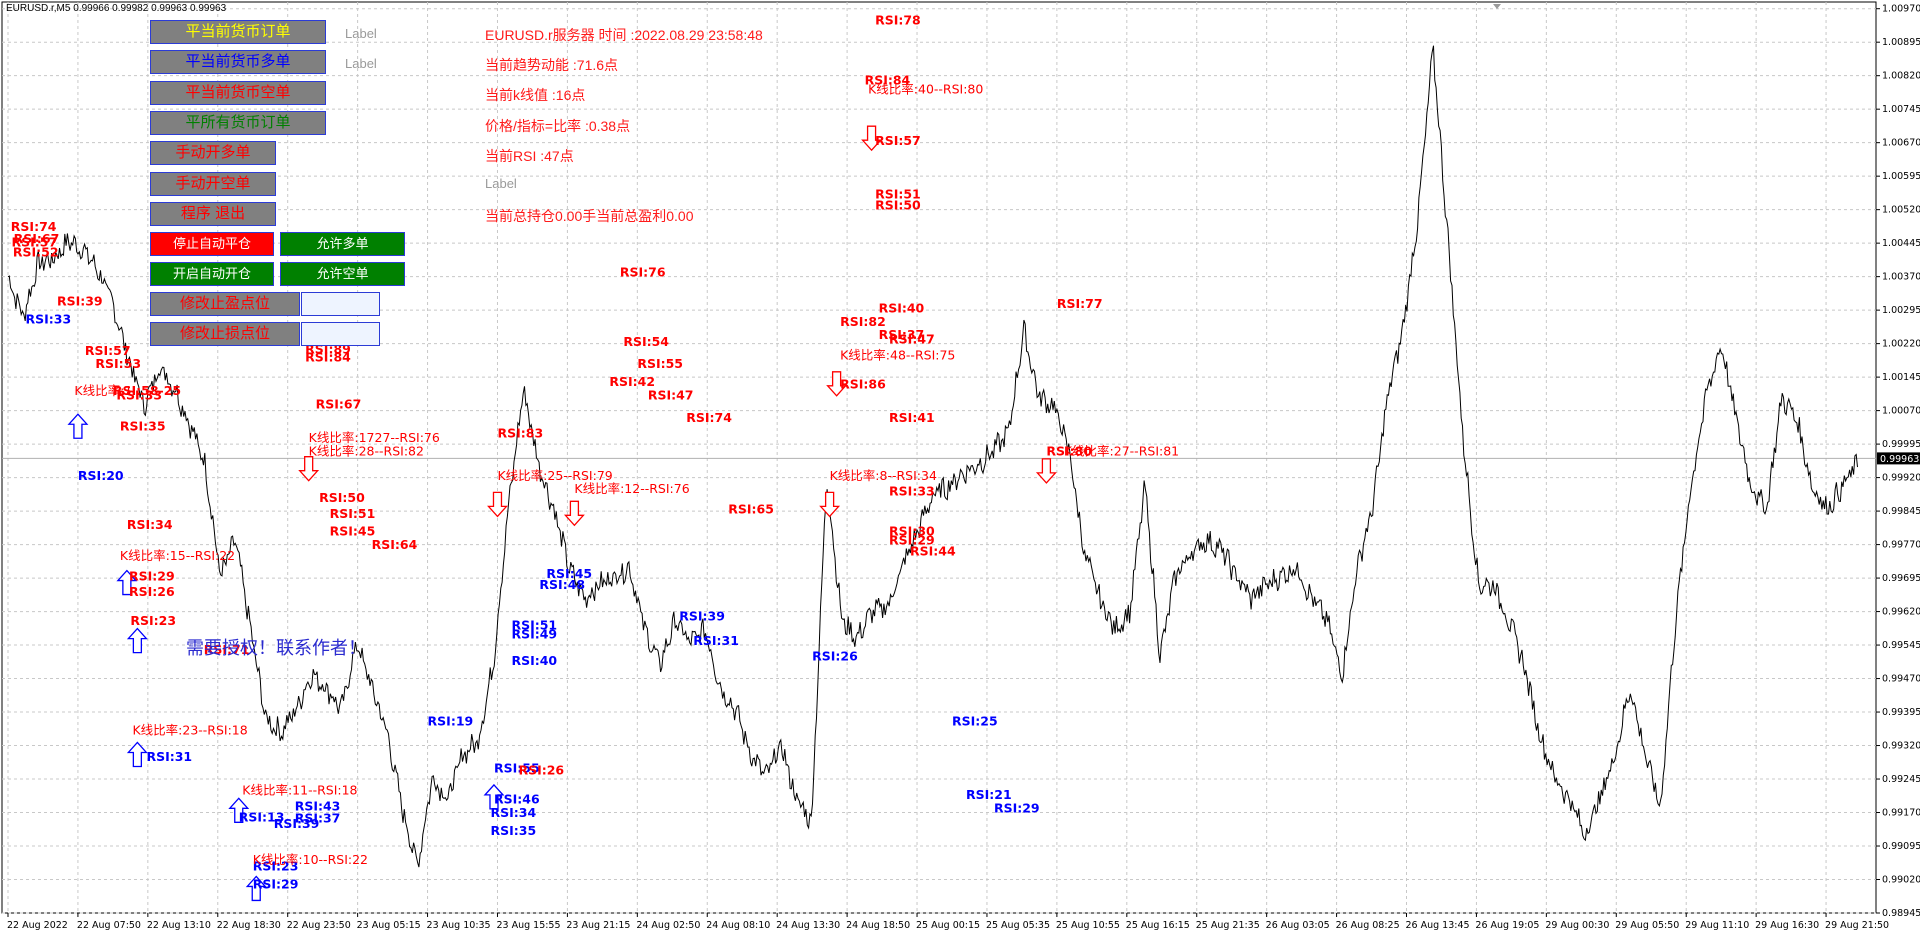  I want to click on info-line: 价格/指标=比率 :0.38点, so click(558, 125).